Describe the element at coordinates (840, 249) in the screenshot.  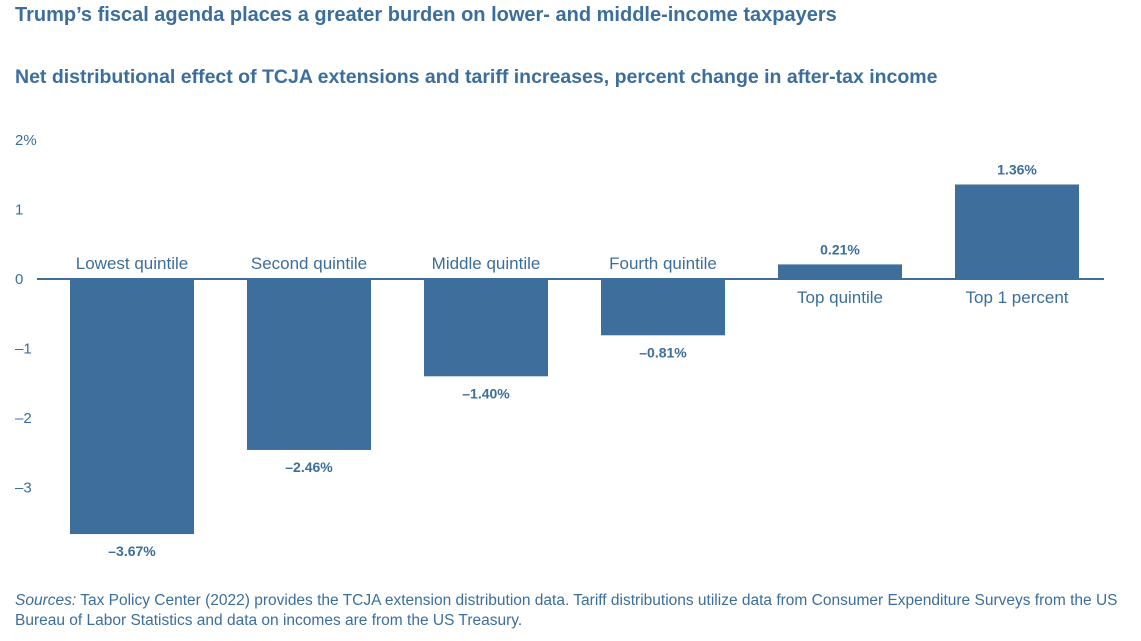
I see `data-label: 0.21%` at that location.